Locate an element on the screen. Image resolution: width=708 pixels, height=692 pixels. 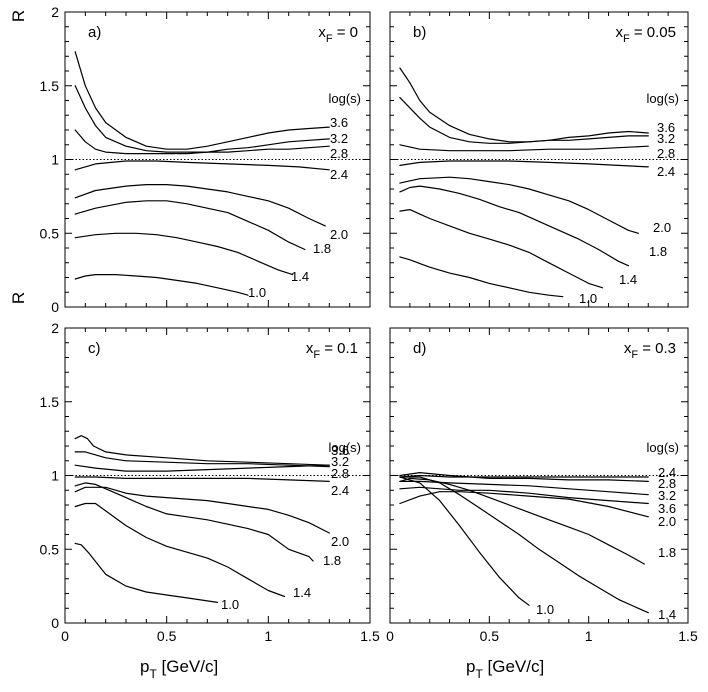
ylabel-bottom: R is located at coordinates (18, 298).